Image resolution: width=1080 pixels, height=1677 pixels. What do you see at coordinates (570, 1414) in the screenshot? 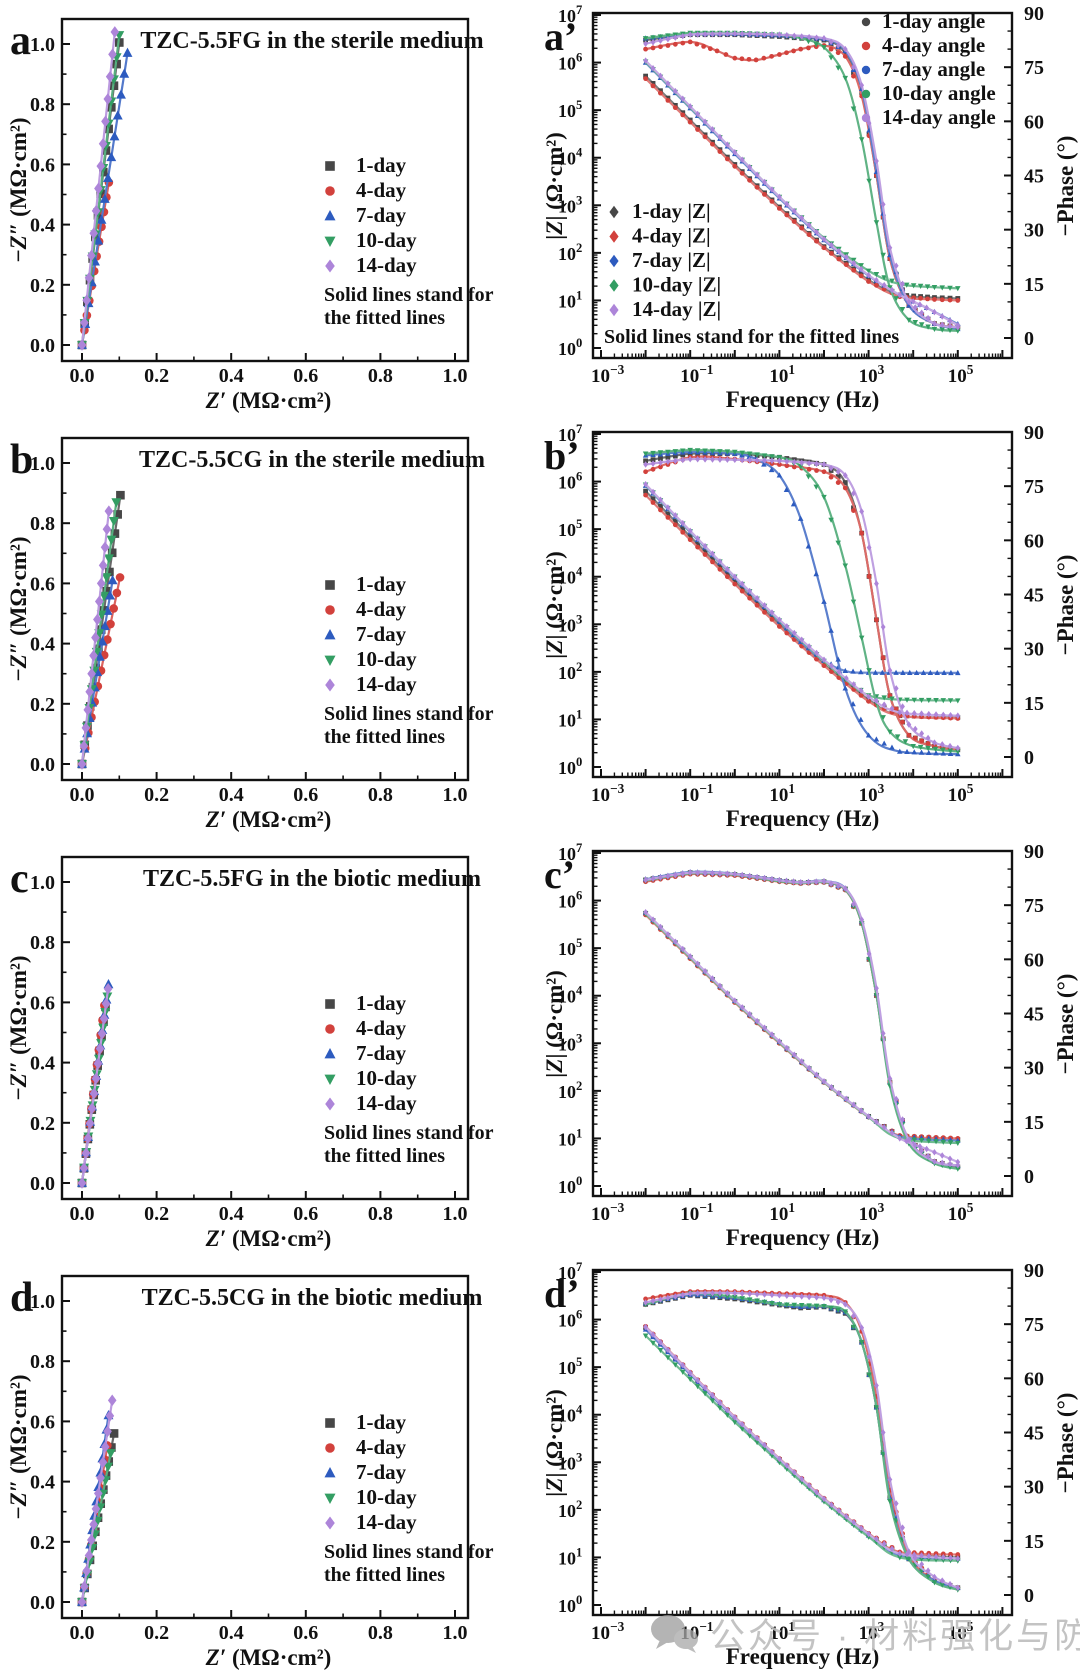
I see `svg-text: 10⁴` at bounding box center [570, 1414].